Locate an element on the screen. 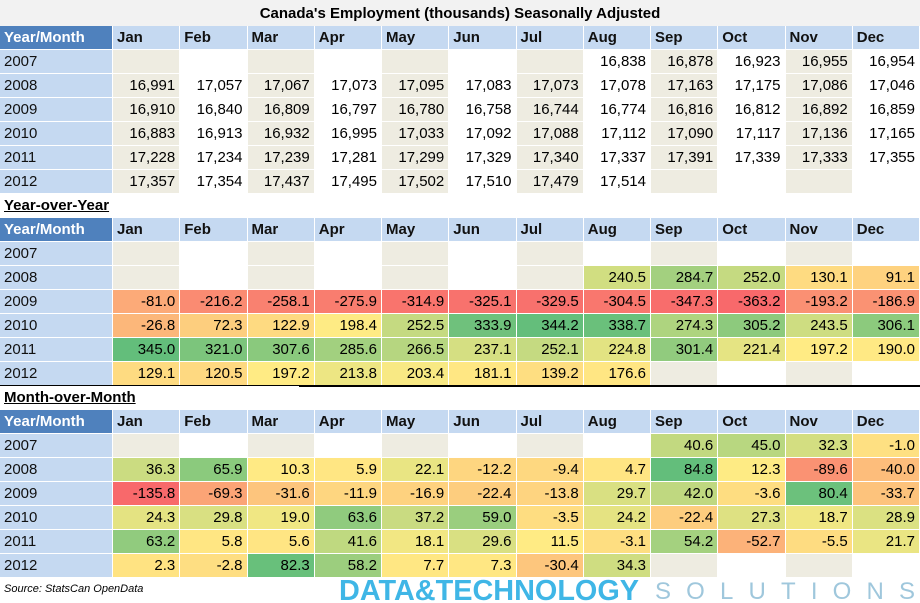 This screenshot has width=920, height=603. section-label: Year-over-Year is located at coordinates (149, 205).